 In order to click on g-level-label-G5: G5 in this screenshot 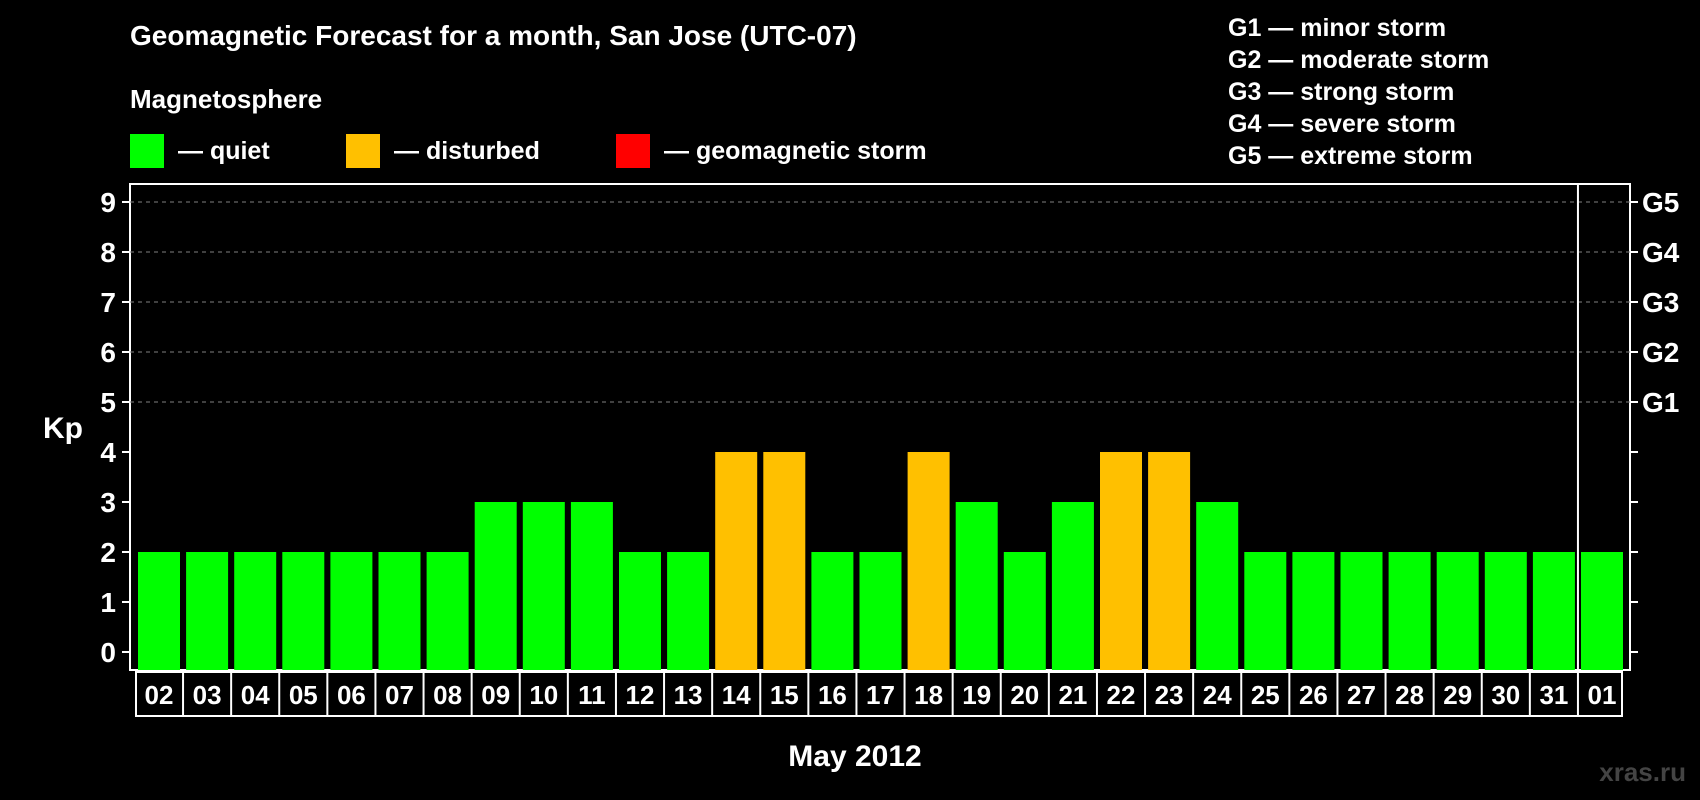, I will do `click(1660, 202)`.